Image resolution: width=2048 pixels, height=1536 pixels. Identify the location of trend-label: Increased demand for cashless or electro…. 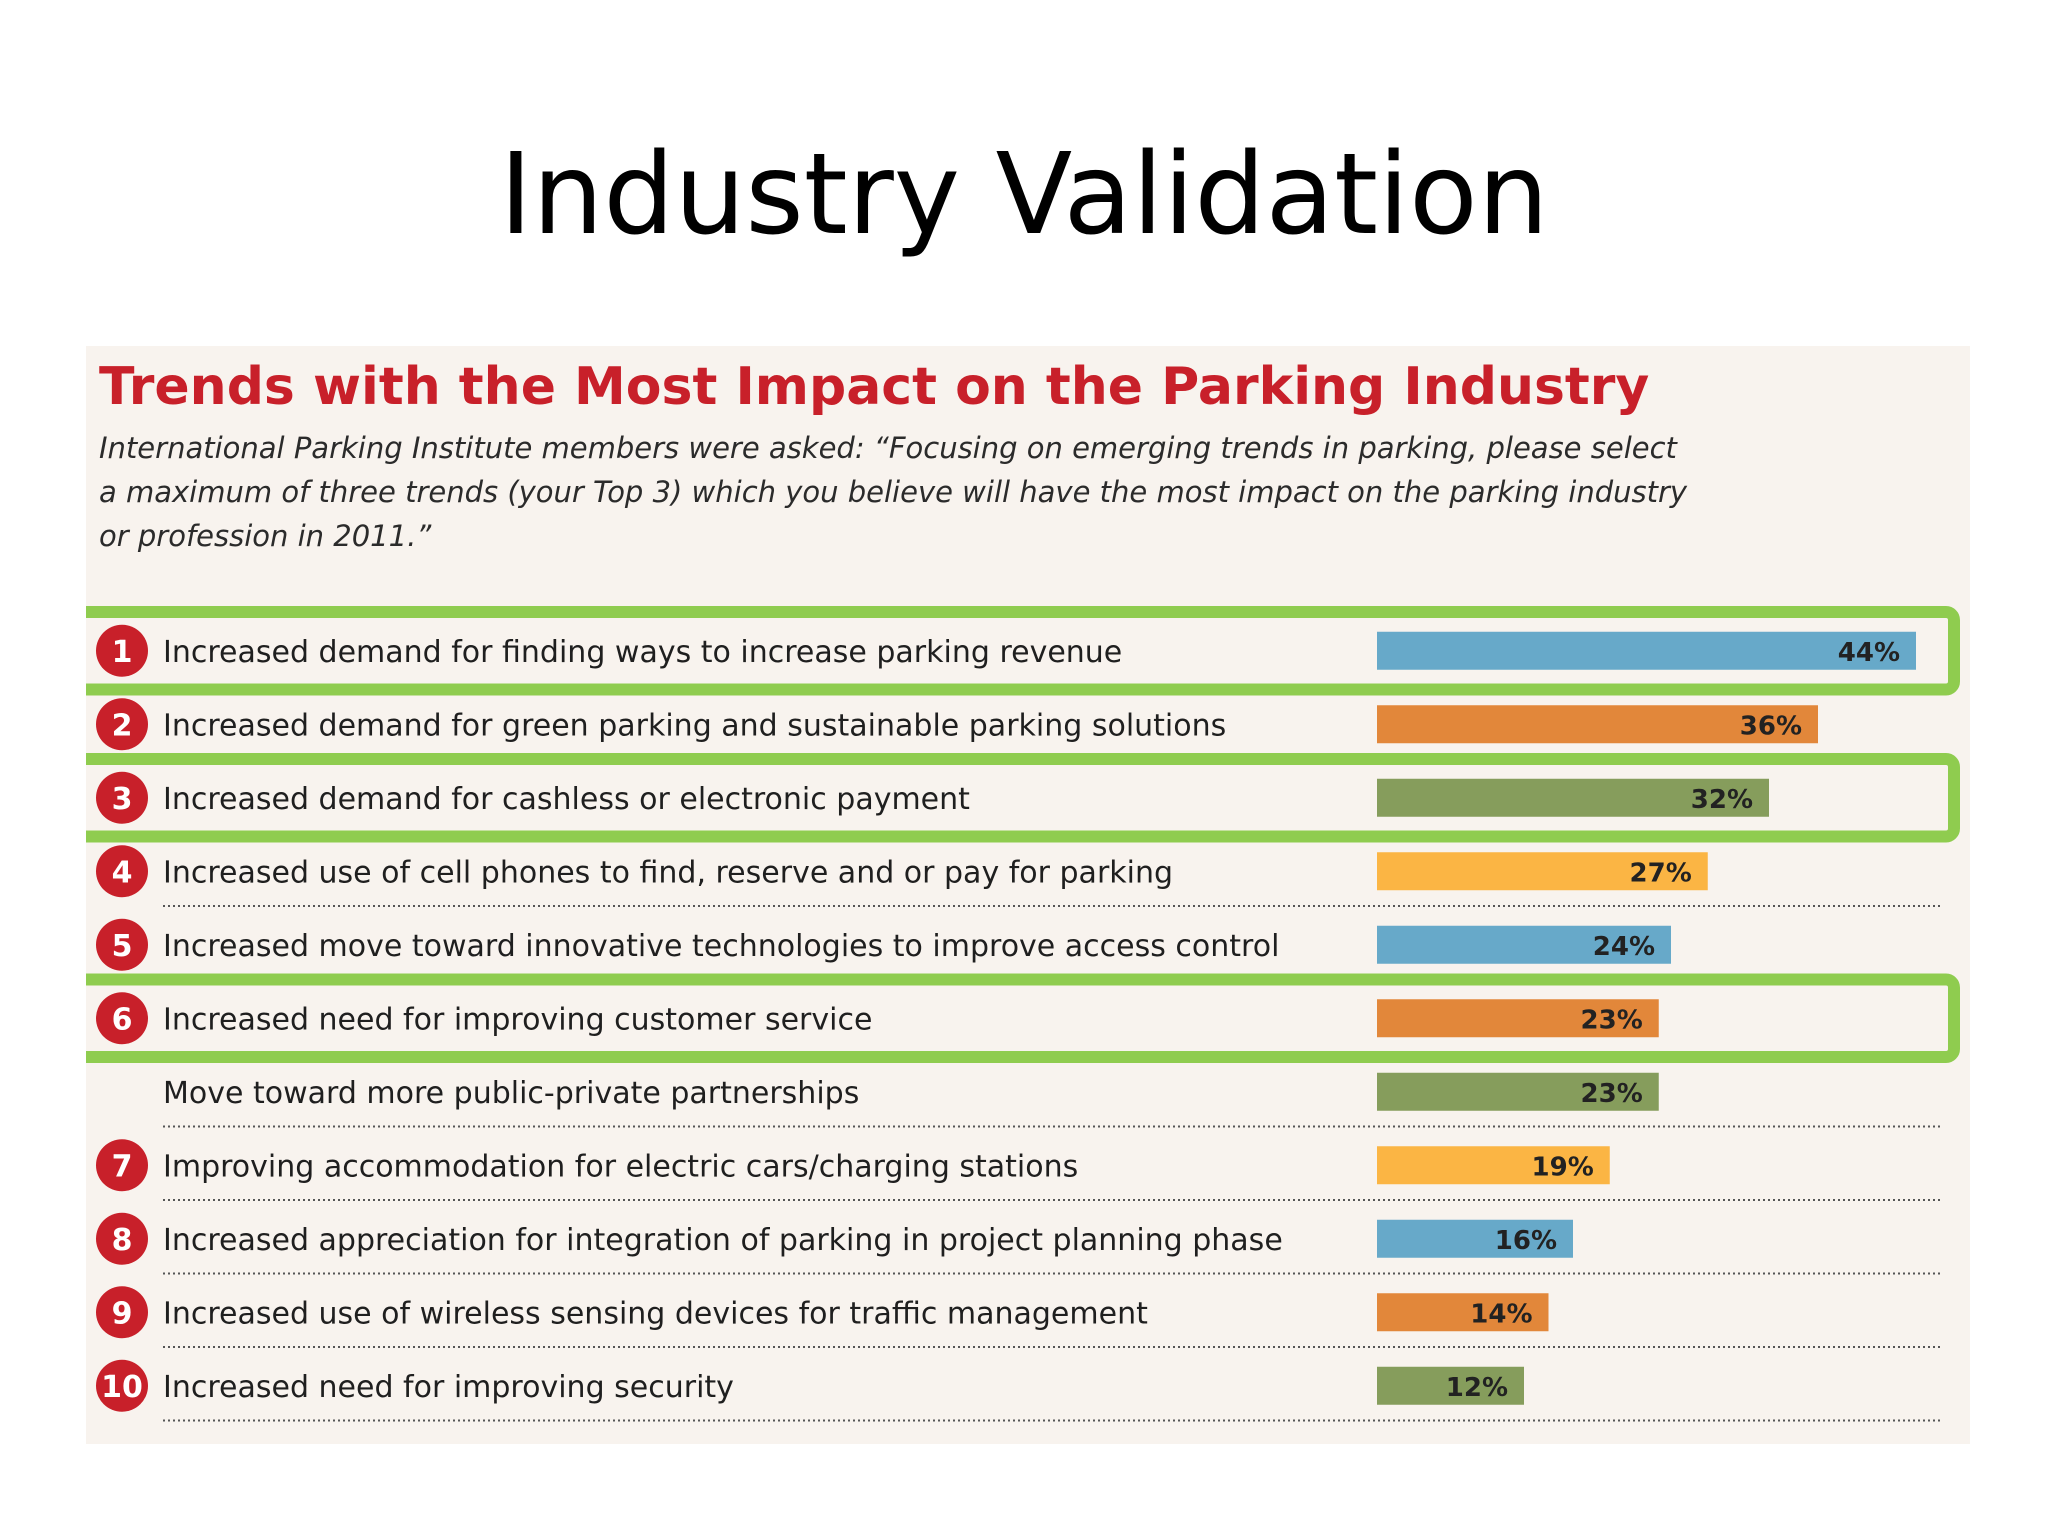
(566, 799).